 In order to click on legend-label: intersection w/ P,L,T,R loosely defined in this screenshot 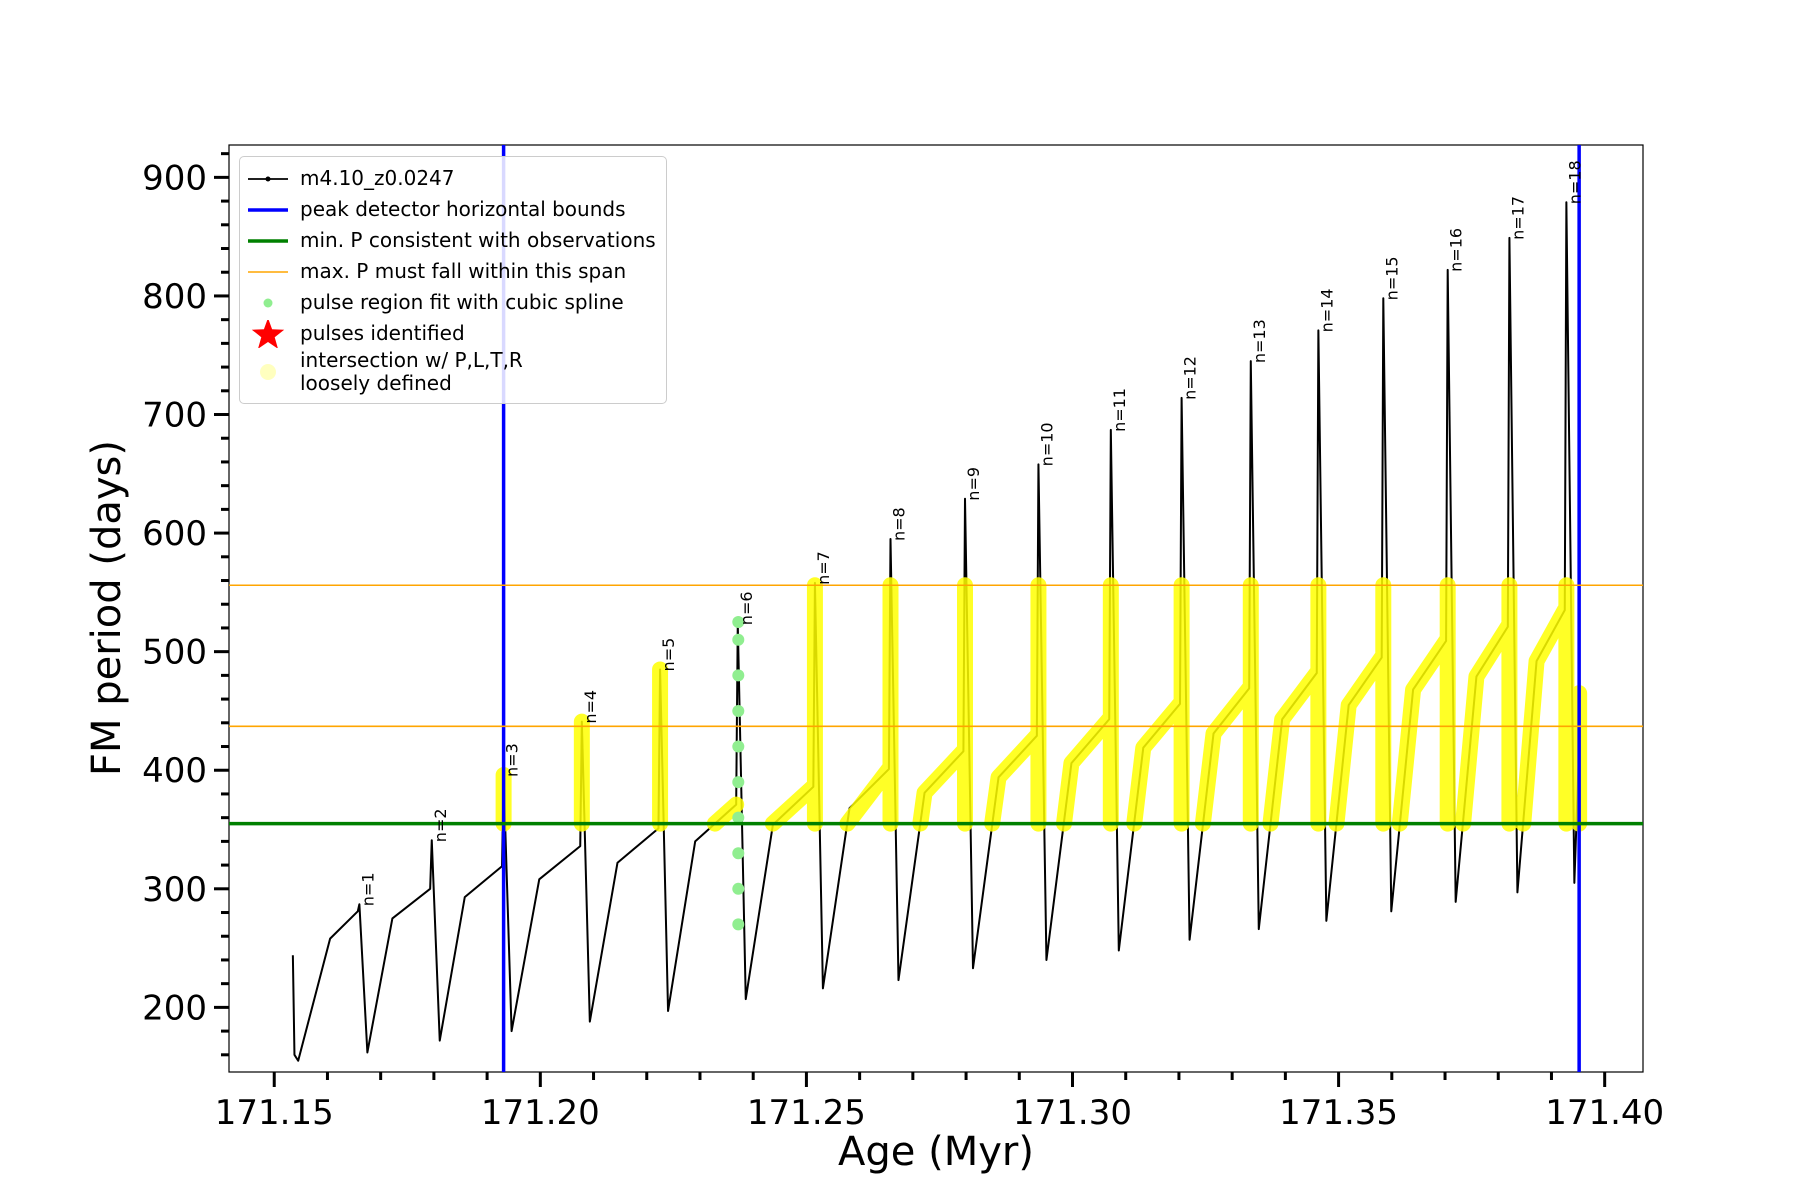, I will do `click(411, 371)`.